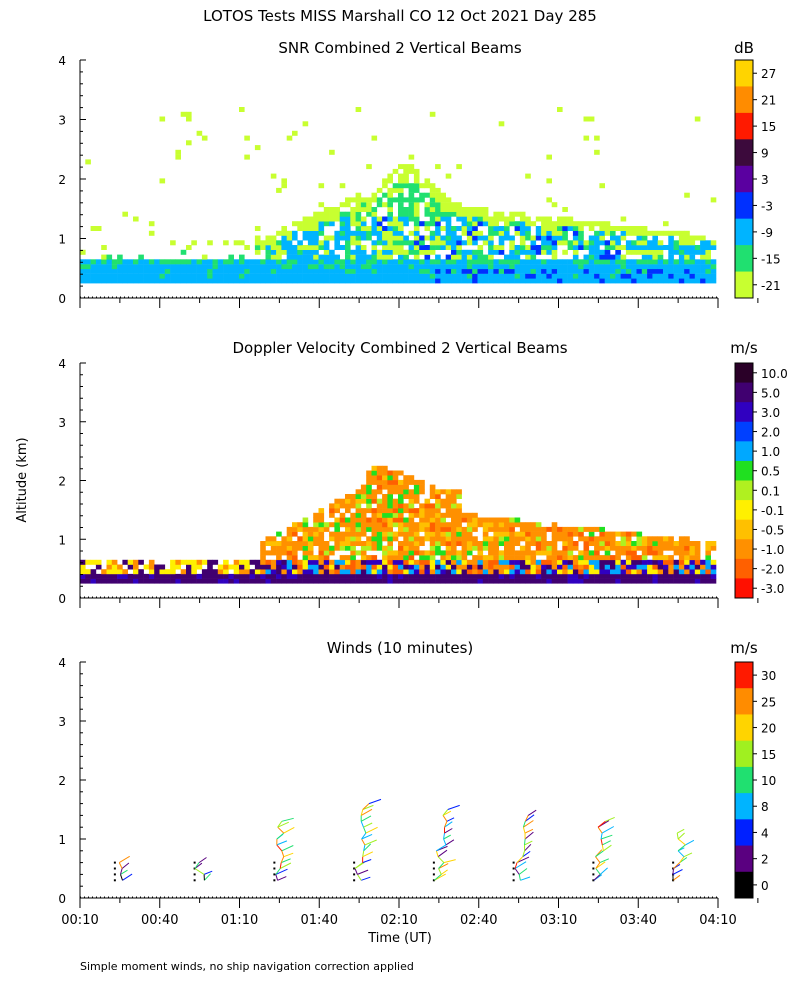 The image size is (800, 1000). What do you see at coordinates (62, 482) in the screenshot?
I see `y-tick-label: 2` at bounding box center [62, 482].